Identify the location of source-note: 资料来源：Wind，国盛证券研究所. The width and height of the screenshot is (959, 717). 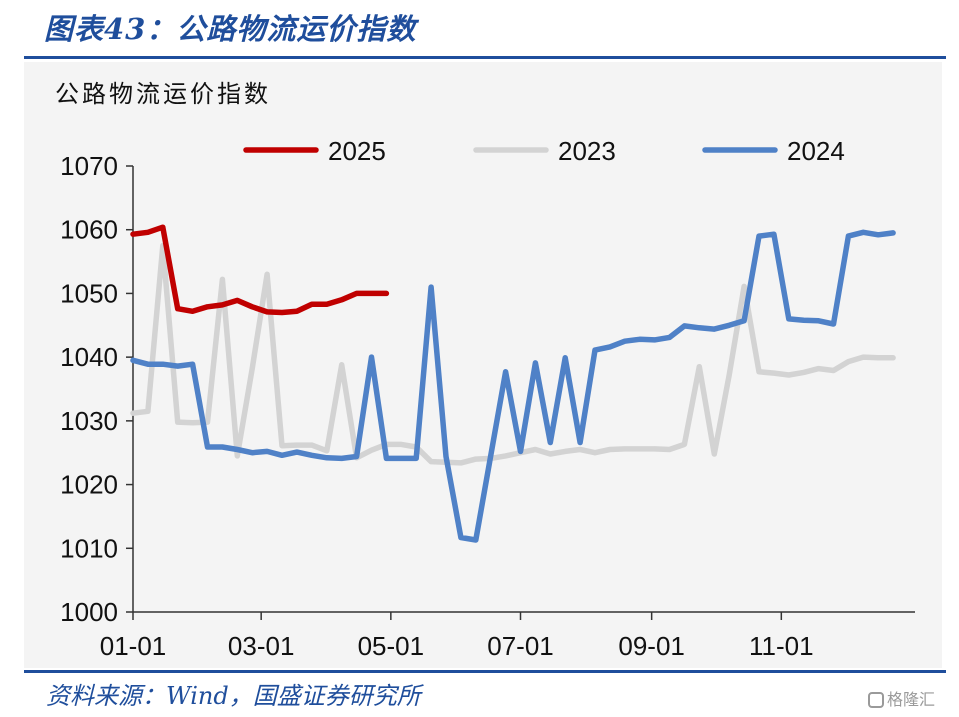
(233, 696).